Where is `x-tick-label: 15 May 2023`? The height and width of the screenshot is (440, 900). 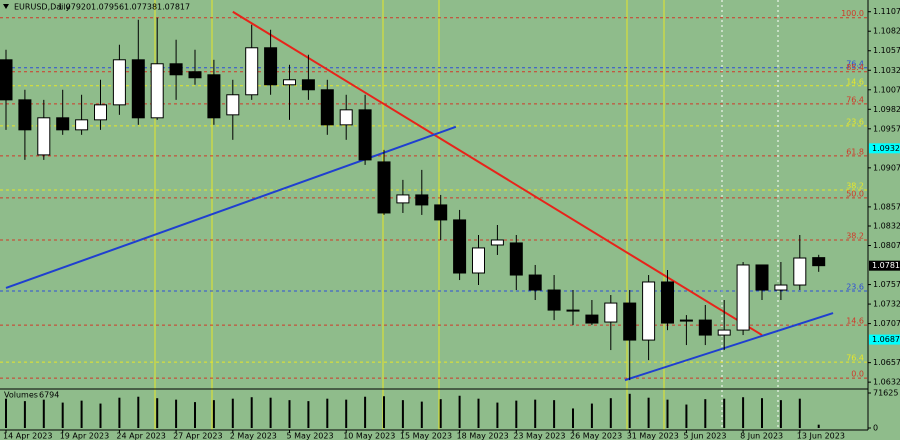 x-tick-label: 15 May 2023 is located at coordinates (426, 436).